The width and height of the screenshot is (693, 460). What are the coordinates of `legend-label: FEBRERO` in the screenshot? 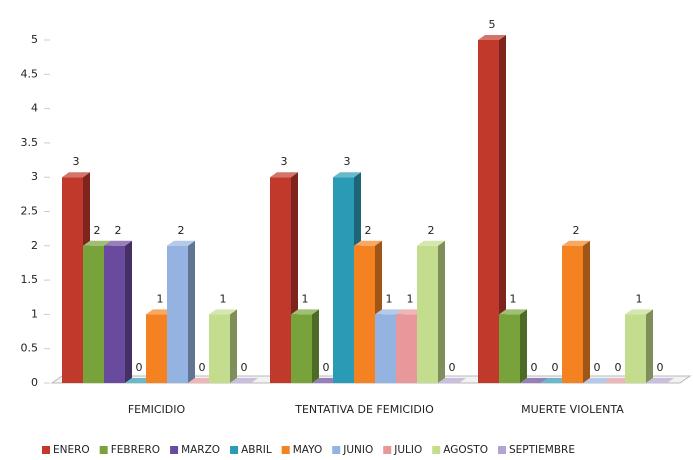 It's located at (135, 450).